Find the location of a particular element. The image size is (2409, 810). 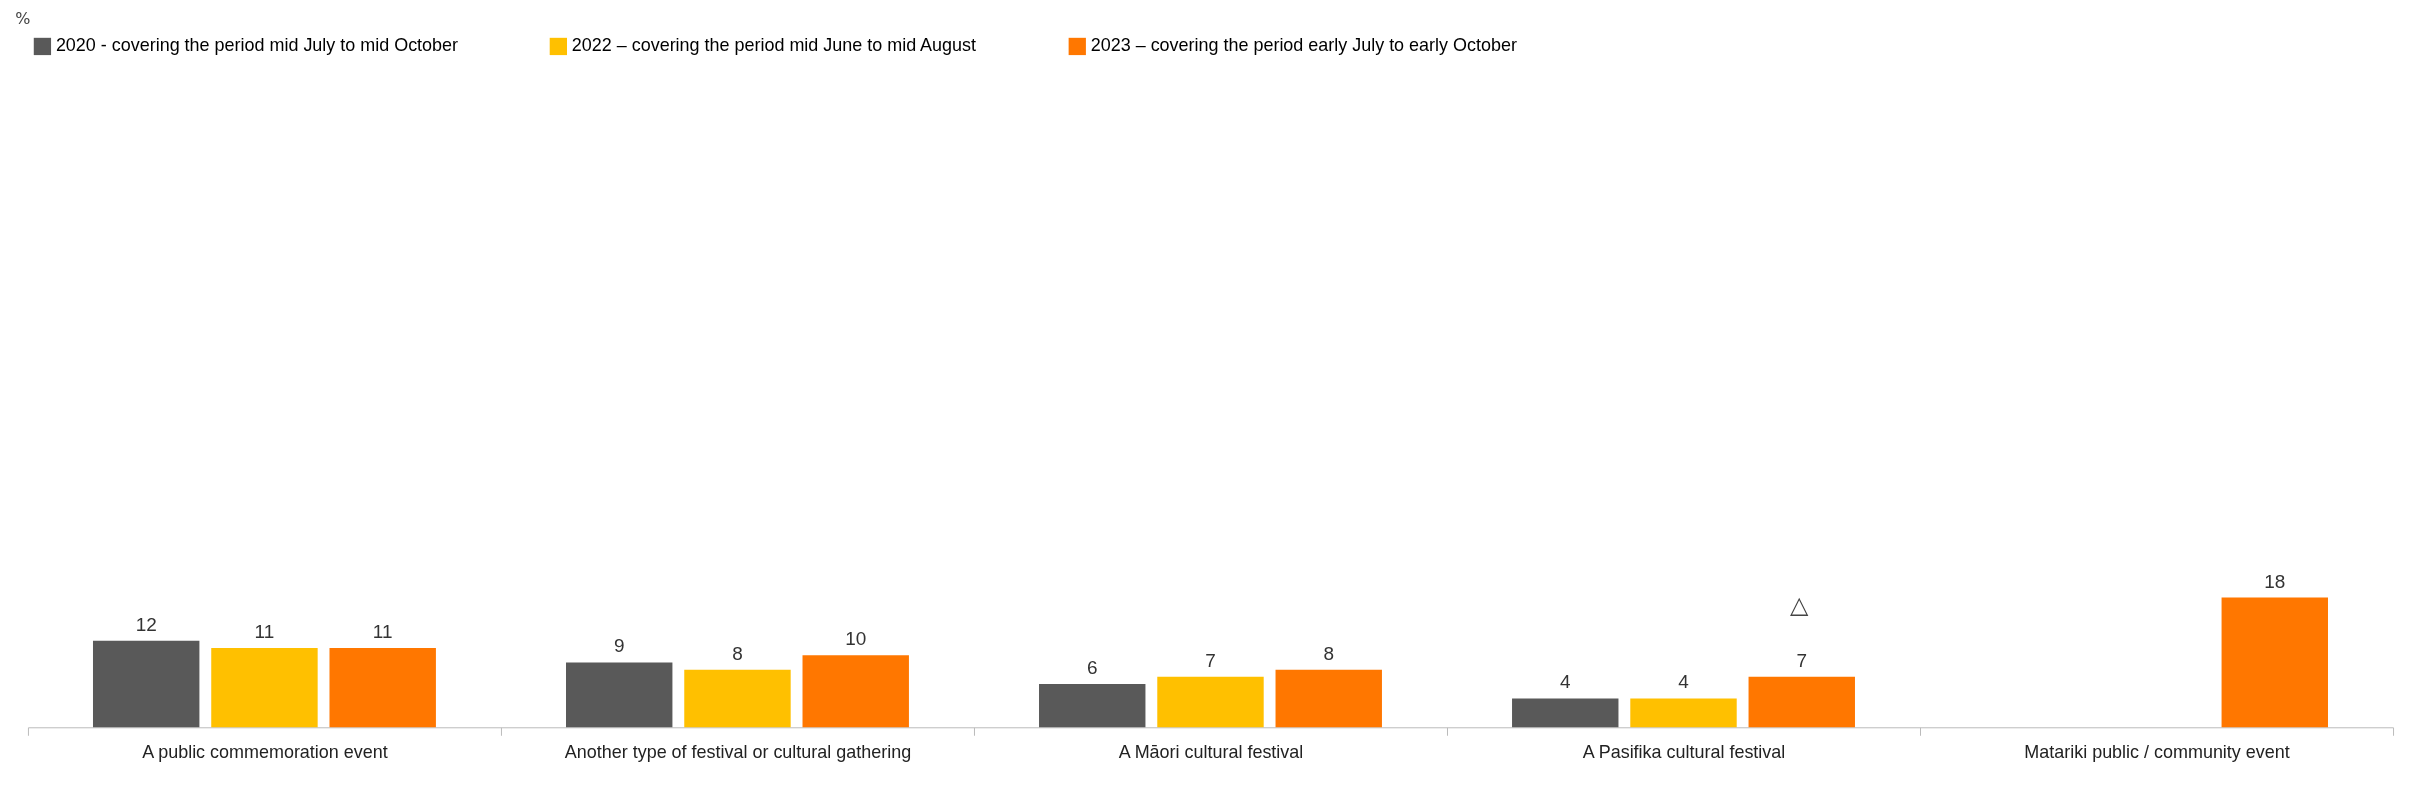

data-label: 9 is located at coordinates (619, 646).